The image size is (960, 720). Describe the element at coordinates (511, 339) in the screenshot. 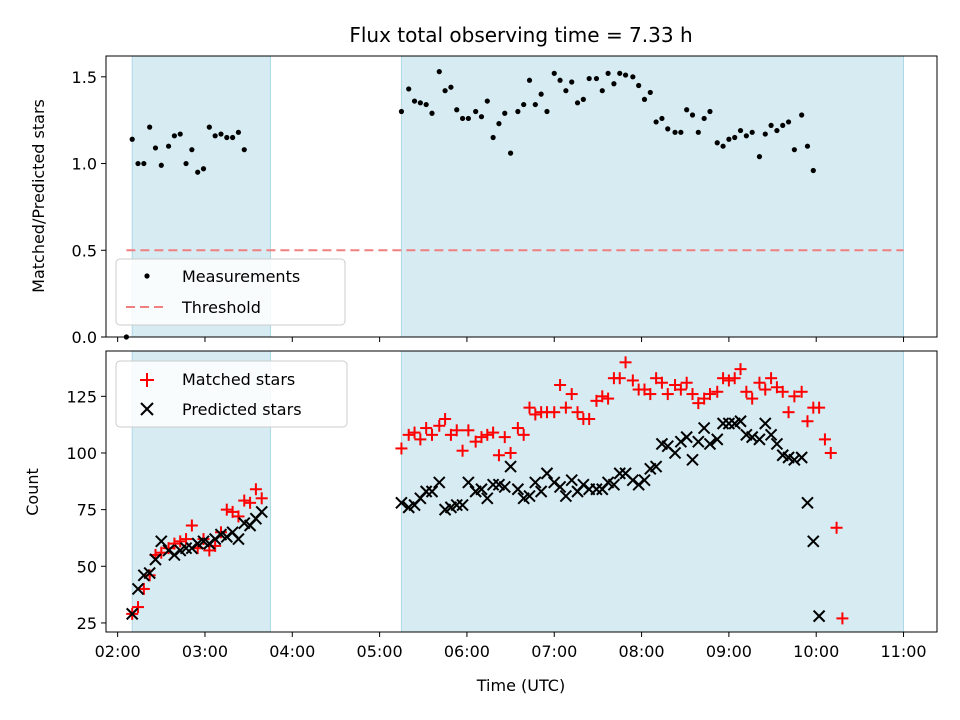

I see `top-x-ticks` at that location.